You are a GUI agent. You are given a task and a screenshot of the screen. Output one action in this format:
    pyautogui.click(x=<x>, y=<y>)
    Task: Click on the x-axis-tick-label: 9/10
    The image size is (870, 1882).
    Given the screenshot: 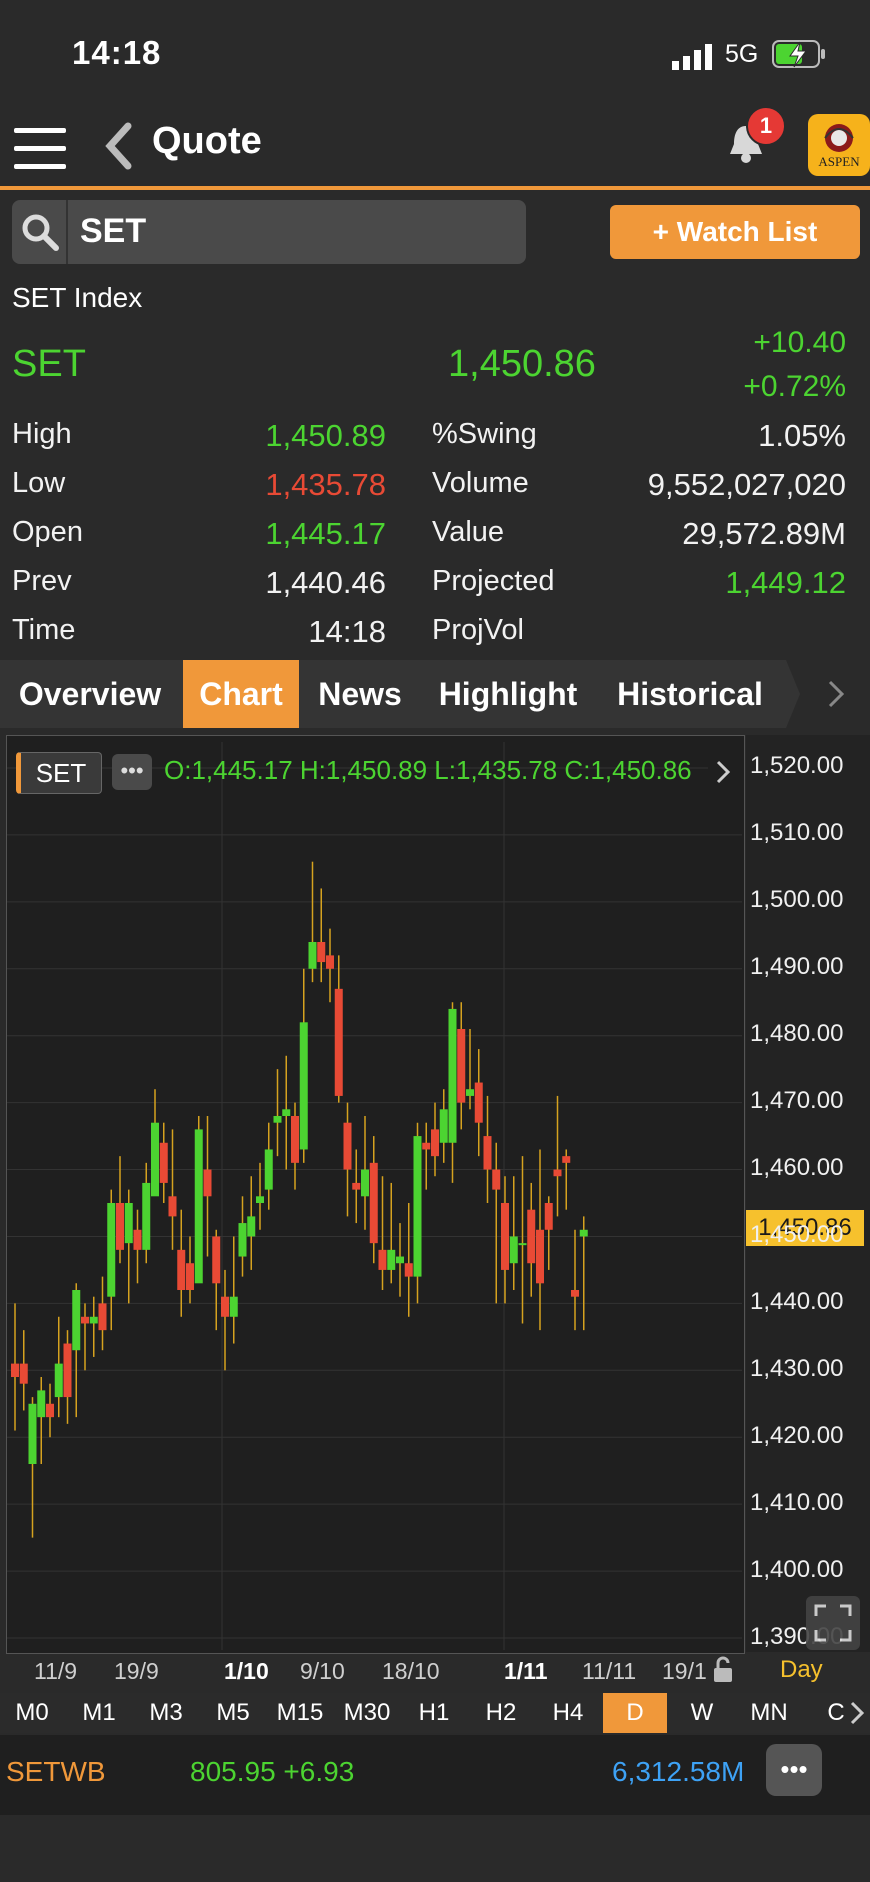 What is the action you would take?
    pyautogui.click(x=322, y=1671)
    